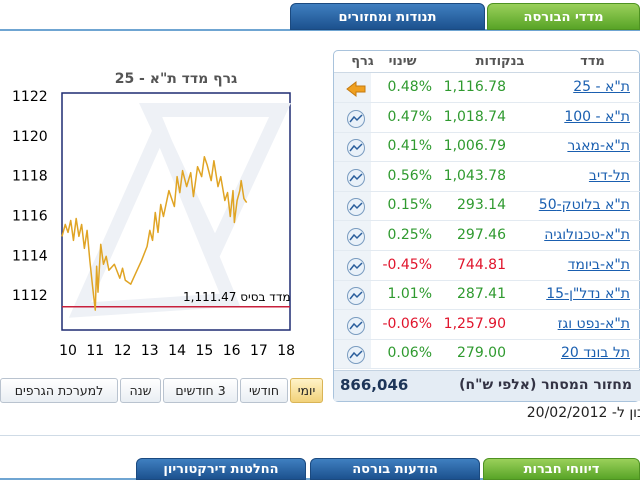 This screenshot has width=640, height=481. What do you see at coordinates (30, 256) in the screenshot?
I see `y-tick-label: 1114` at bounding box center [30, 256].